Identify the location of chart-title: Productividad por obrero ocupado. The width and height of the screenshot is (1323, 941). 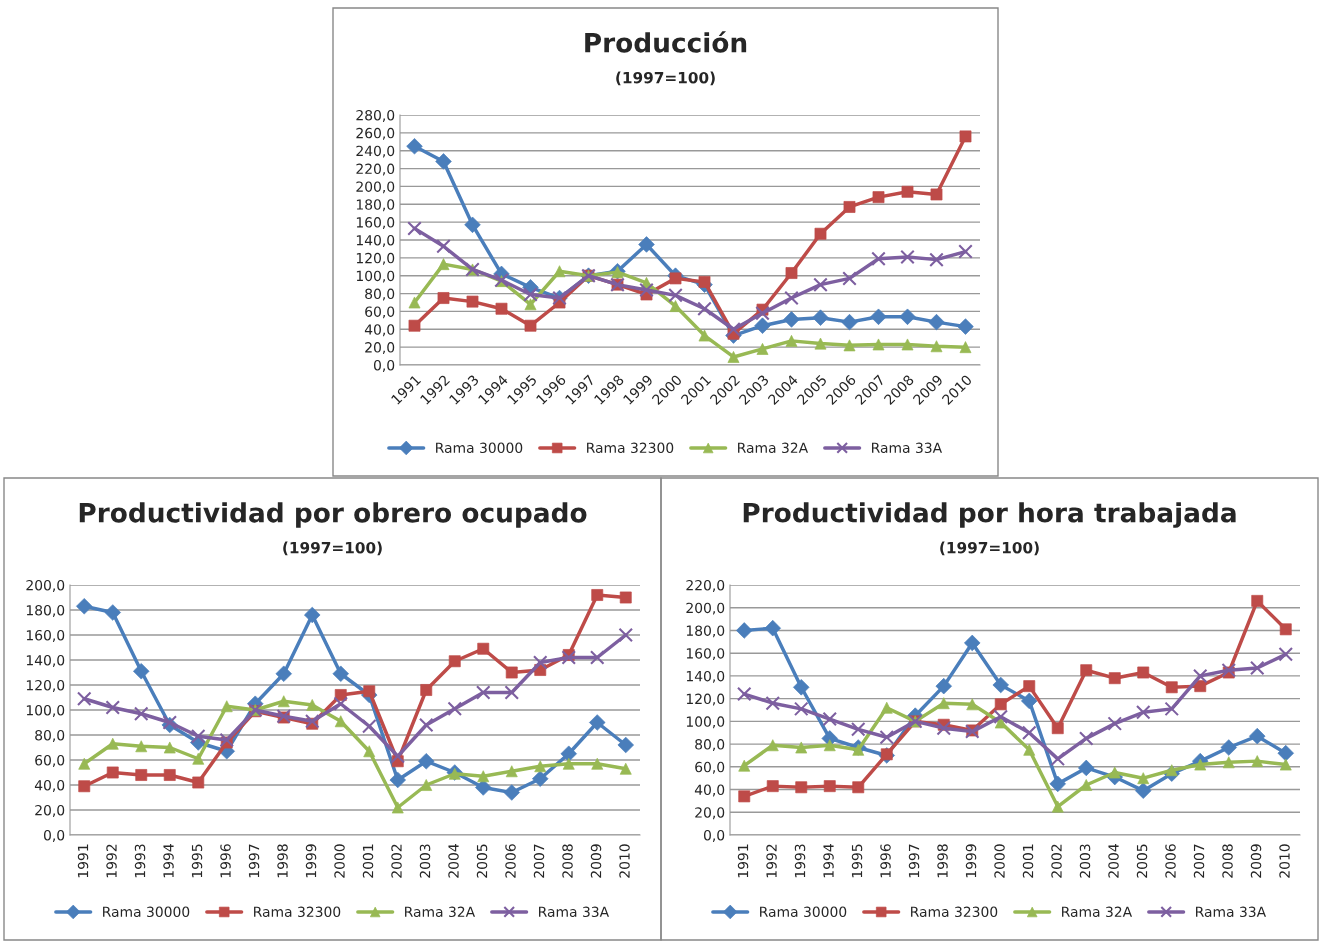
(333, 515).